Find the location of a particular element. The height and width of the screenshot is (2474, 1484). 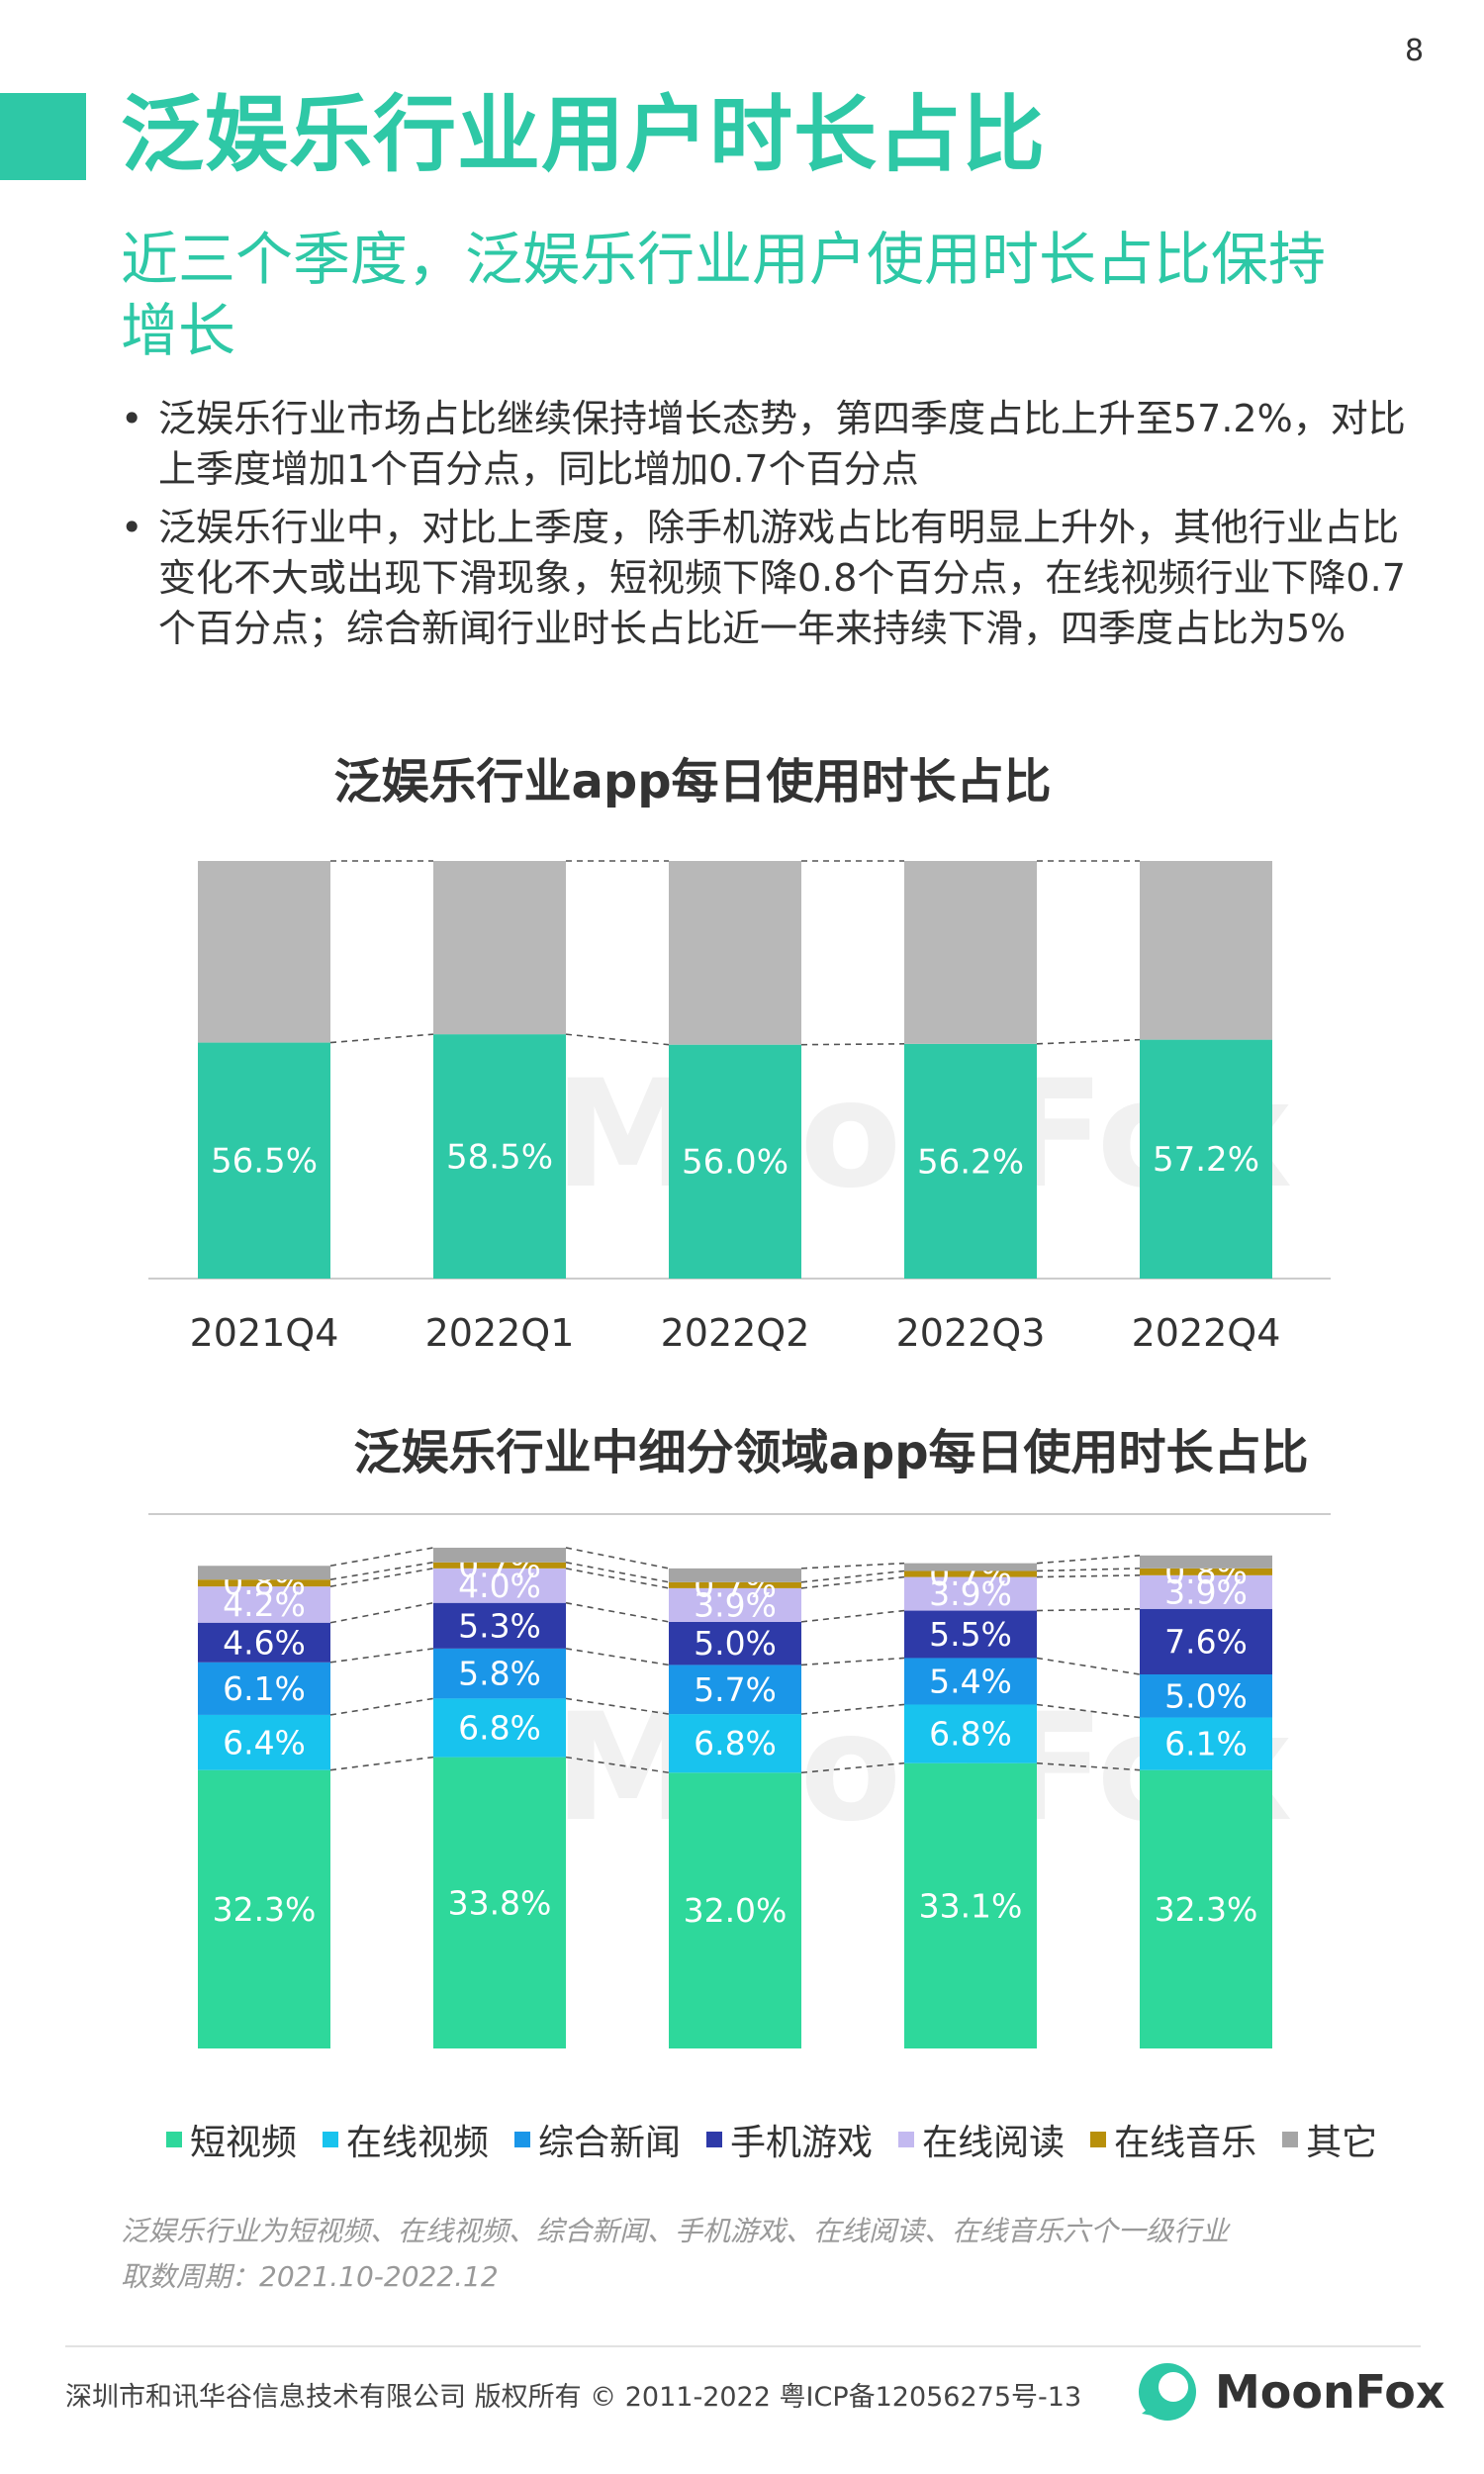

legend-label: 短视频 is located at coordinates (244, 2143).